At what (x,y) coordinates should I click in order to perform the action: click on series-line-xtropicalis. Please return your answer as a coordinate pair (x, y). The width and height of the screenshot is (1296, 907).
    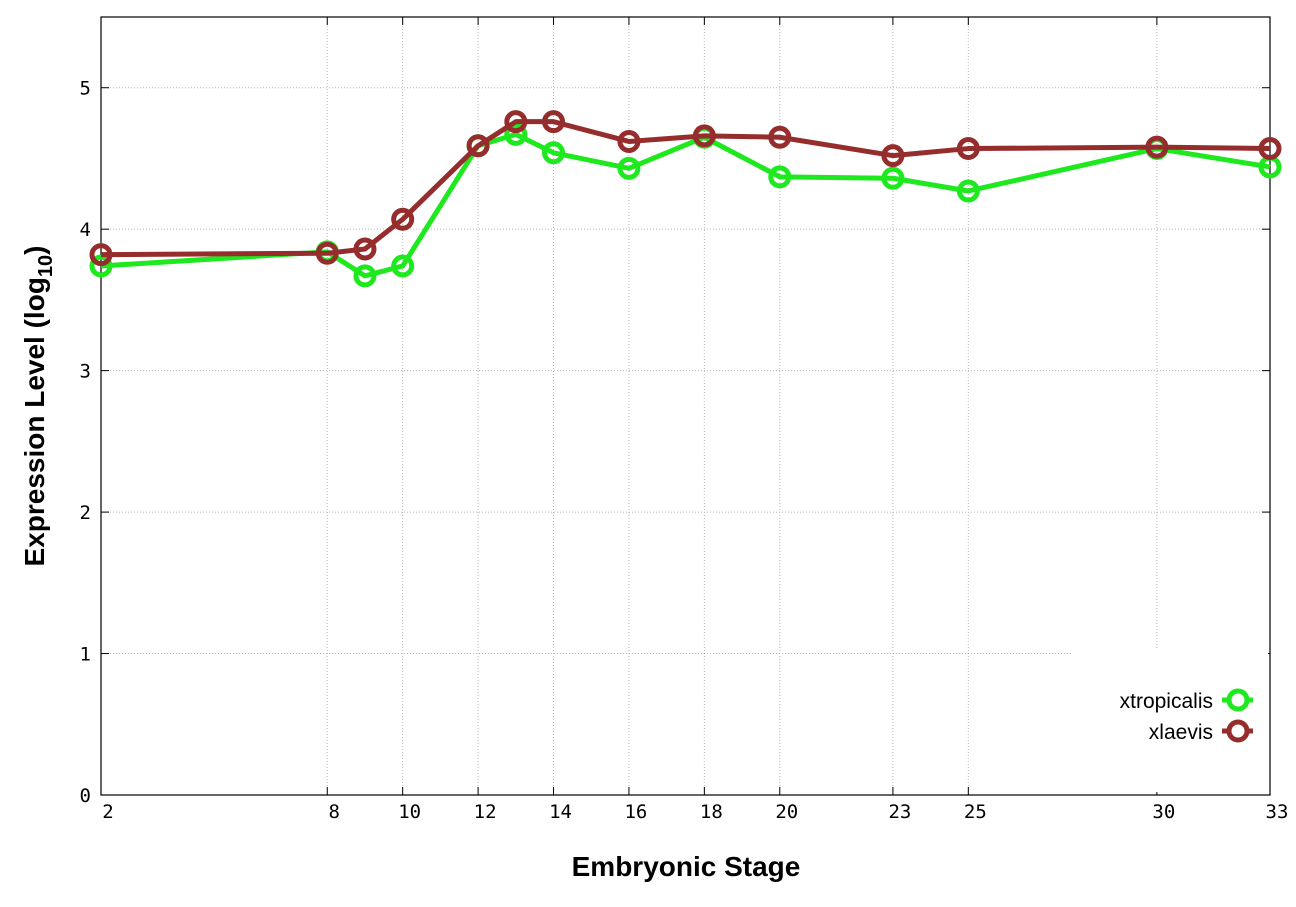
    Looking at the image, I should click on (685, 205).